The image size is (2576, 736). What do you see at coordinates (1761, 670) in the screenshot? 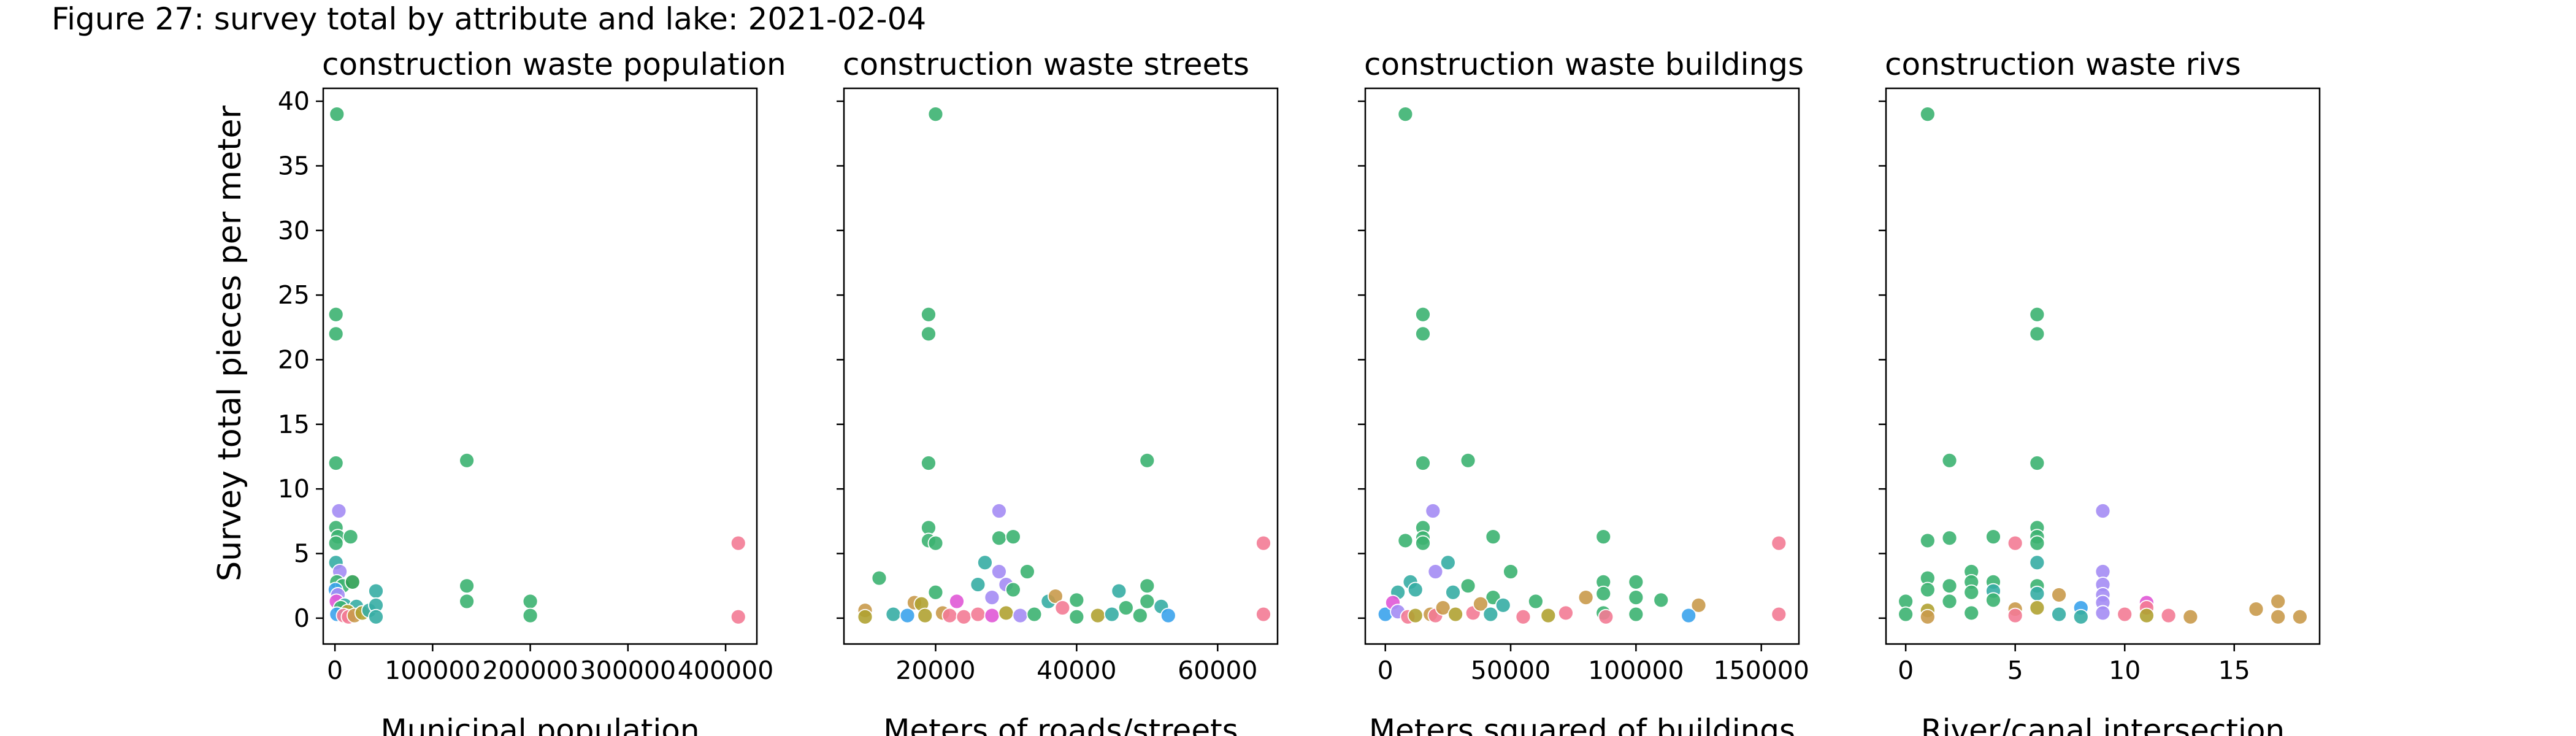
I see `x-tick-label: 150000` at bounding box center [1761, 670].